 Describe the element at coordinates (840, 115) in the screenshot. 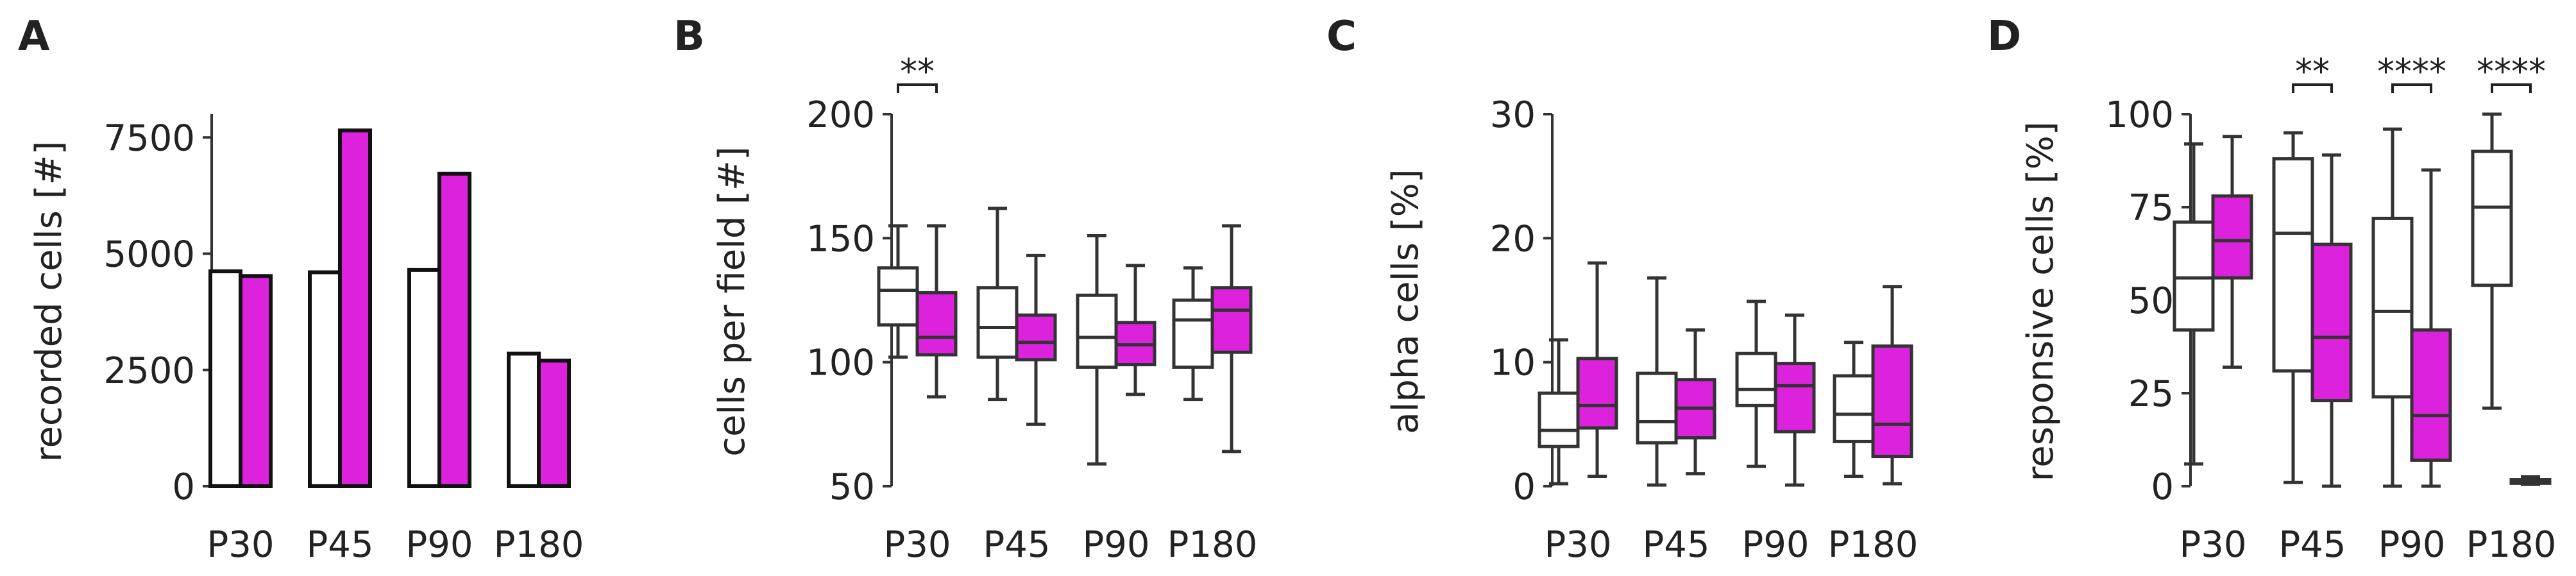

I see `y-tick-label: 200` at that location.